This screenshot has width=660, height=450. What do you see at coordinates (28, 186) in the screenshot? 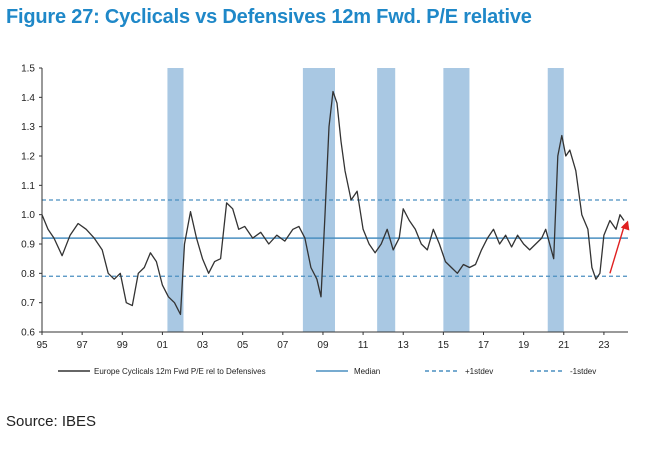
I see `y-tick-label: 1.1` at bounding box center [28, 186].